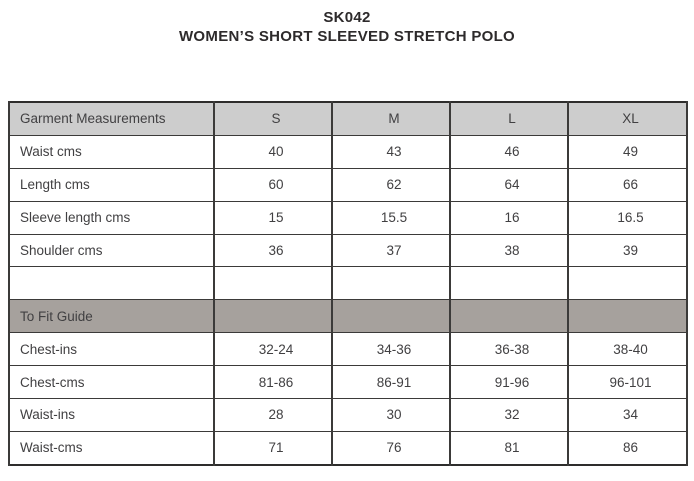  I want to click on value-cell: 38-40, so click(627, 349).